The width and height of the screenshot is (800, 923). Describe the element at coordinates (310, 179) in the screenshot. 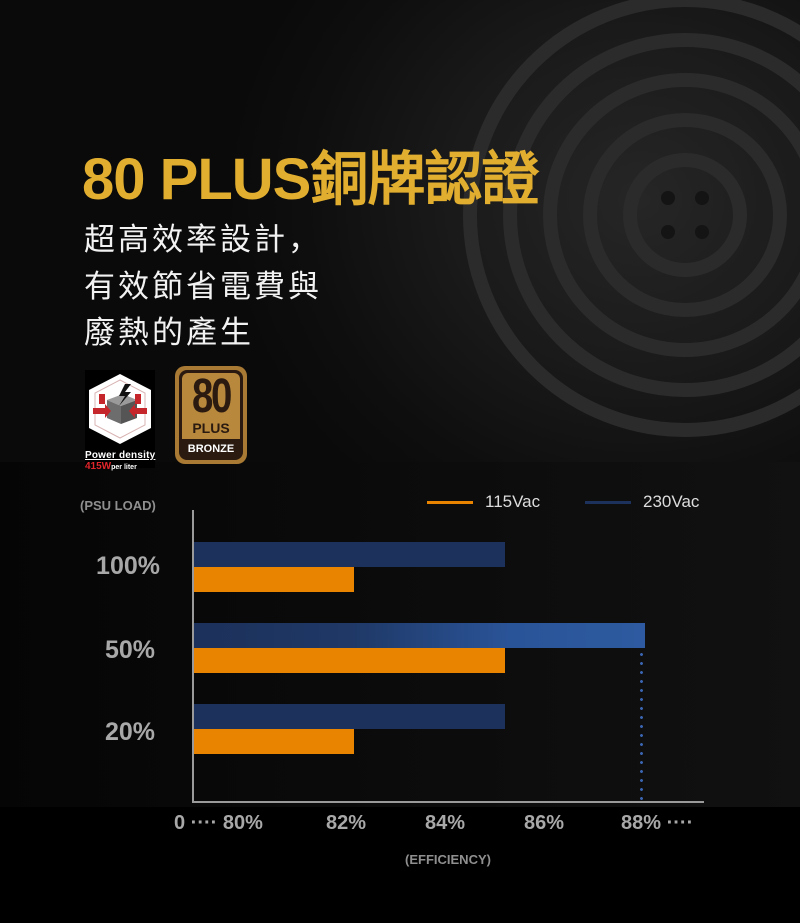

I see `page-title: 80 PLUS銅牌認證` at that location.